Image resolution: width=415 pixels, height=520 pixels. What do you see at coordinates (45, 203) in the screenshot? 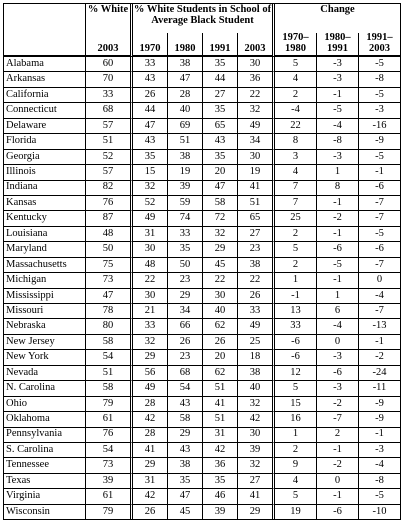
I see `state-cell: Kansas` at bounding box center [45, 203].